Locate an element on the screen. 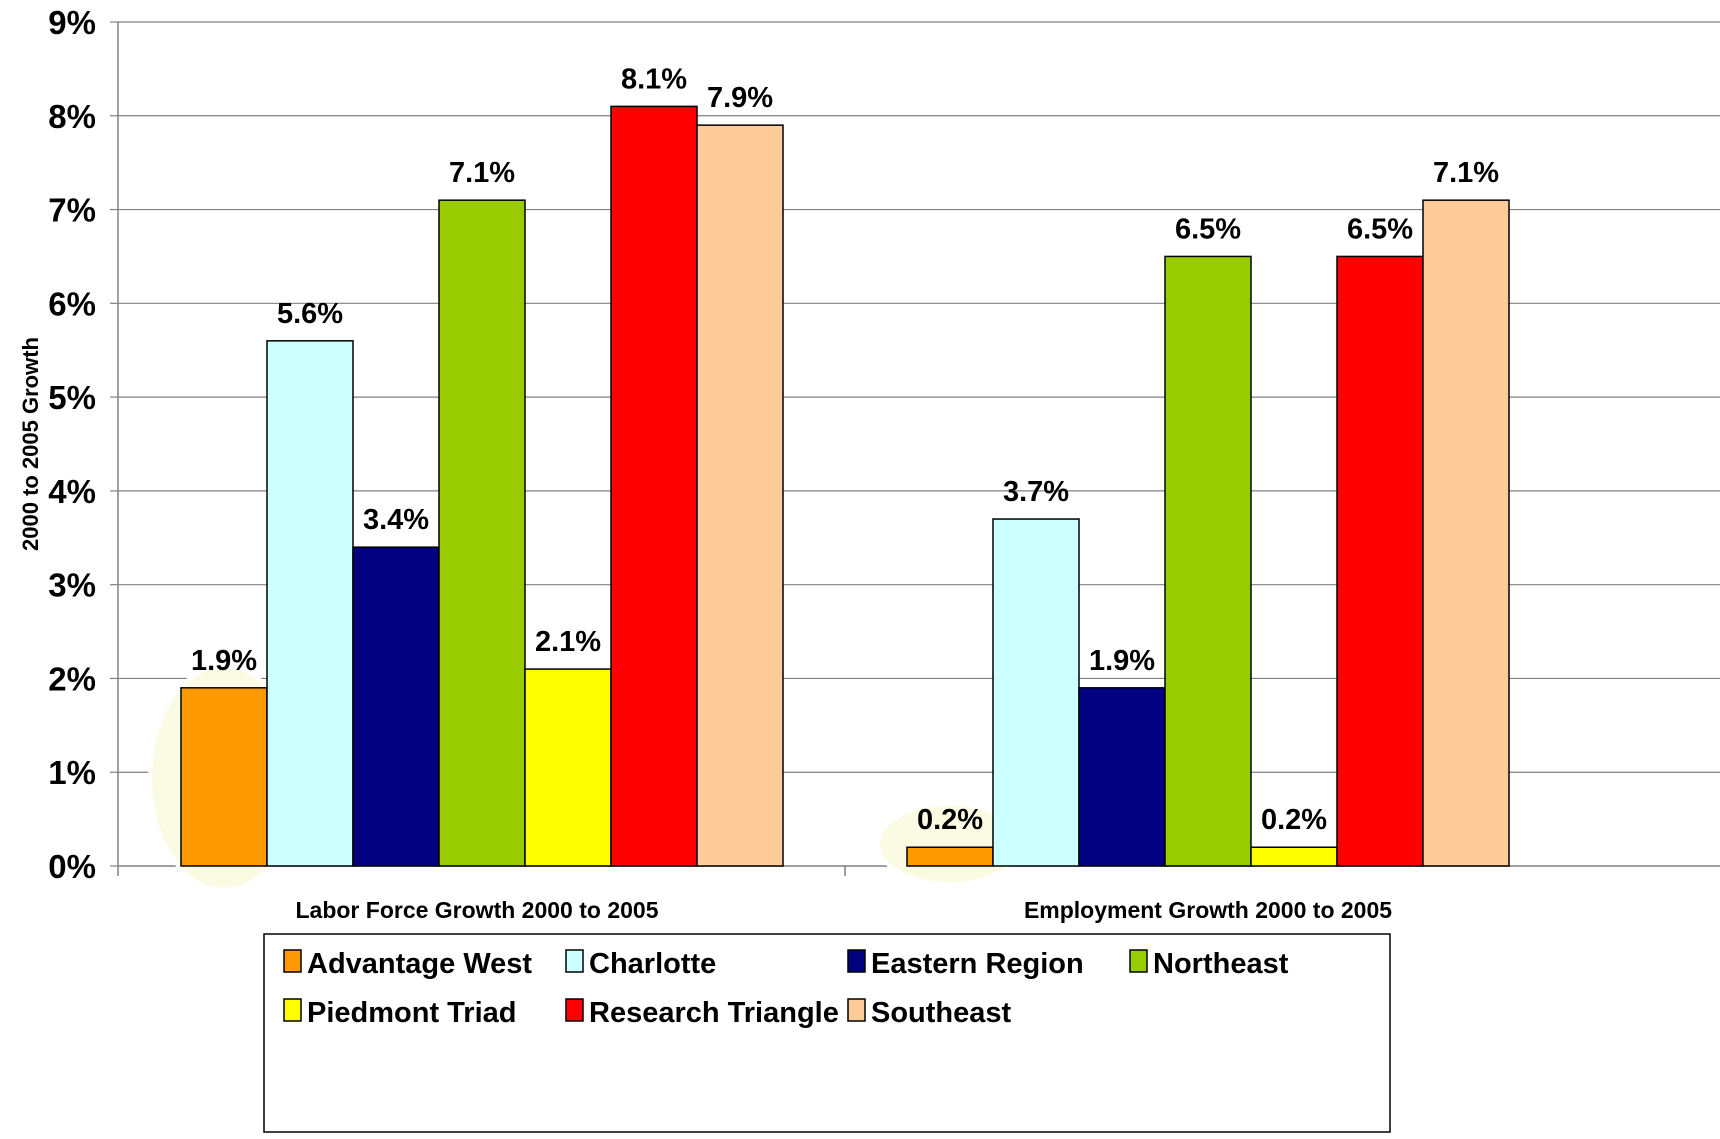  data-label: 3.7% is located at coordinates (1036, 492).